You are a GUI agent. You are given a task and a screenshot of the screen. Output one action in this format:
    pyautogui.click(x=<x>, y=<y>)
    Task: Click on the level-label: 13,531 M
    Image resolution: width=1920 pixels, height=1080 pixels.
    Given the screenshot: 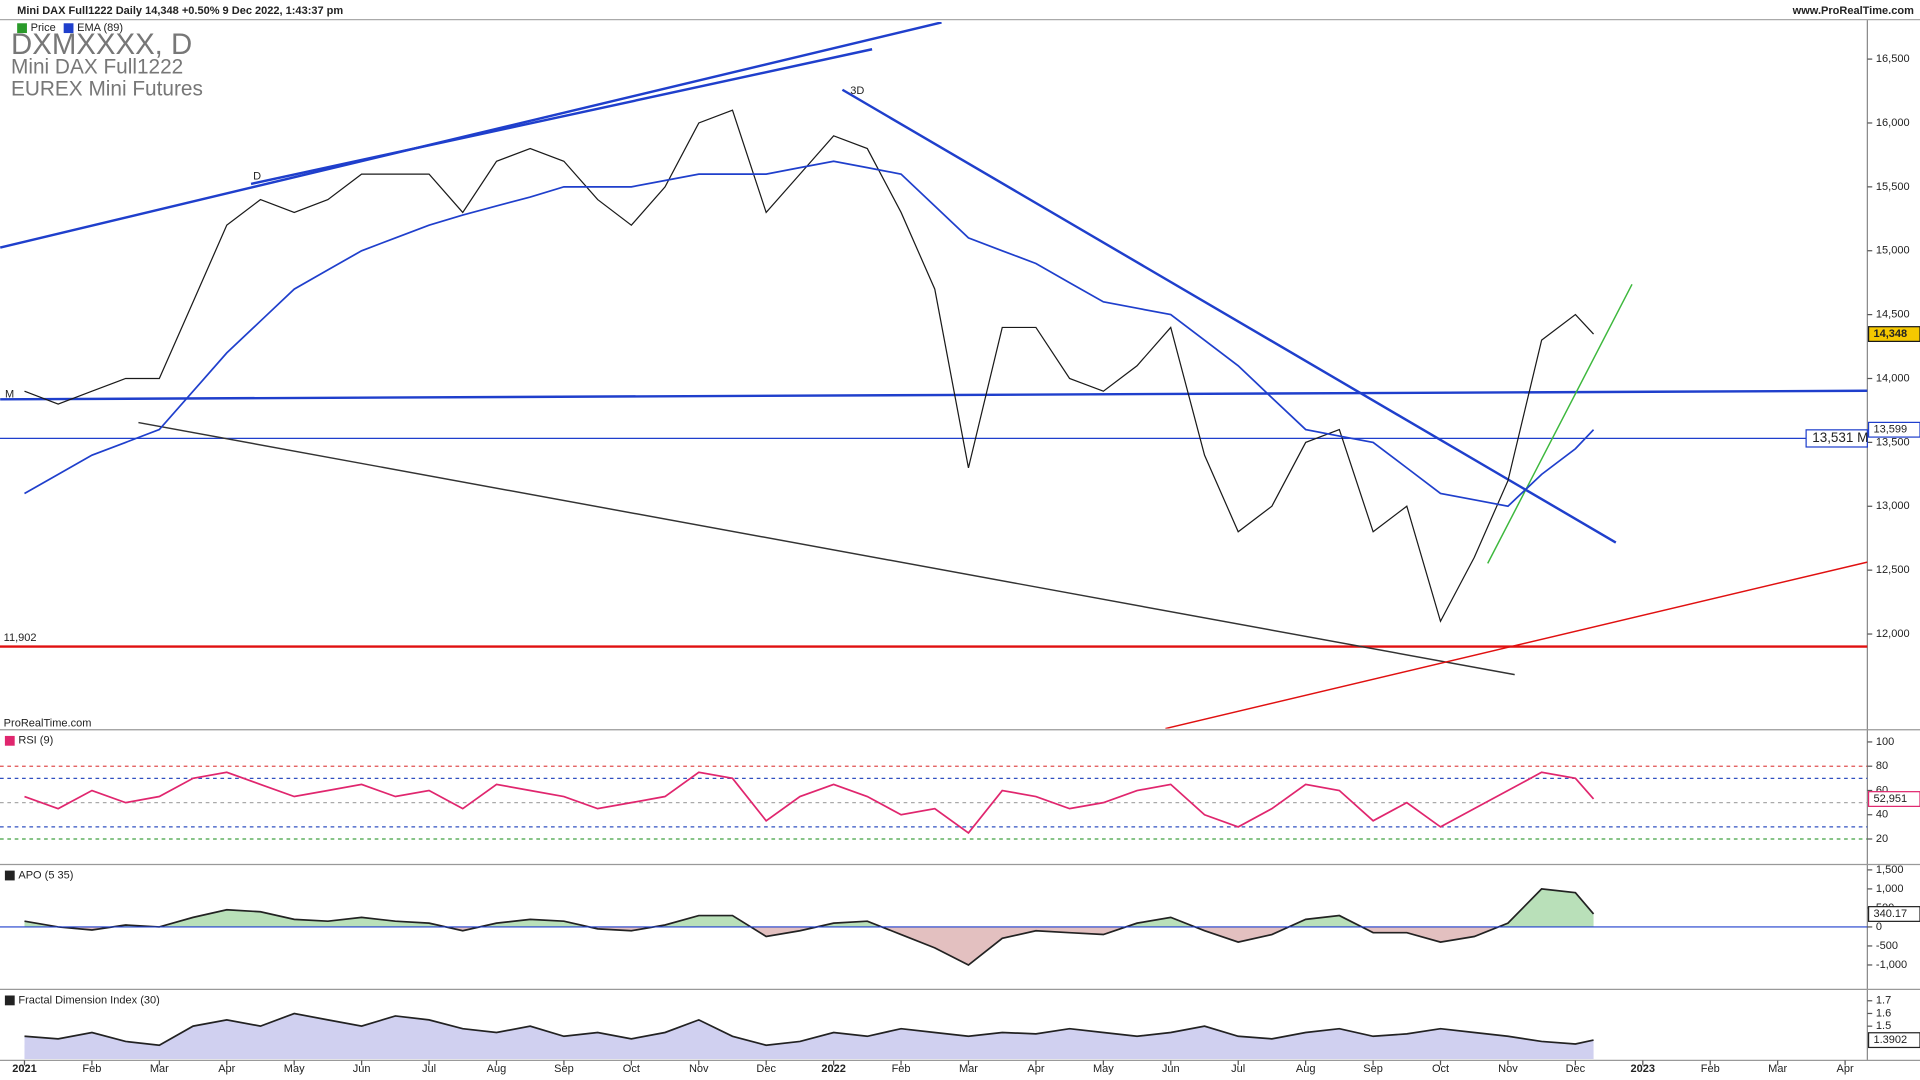 What is the action you would take?
    pyautogui.click(x=1840, y=437)
    